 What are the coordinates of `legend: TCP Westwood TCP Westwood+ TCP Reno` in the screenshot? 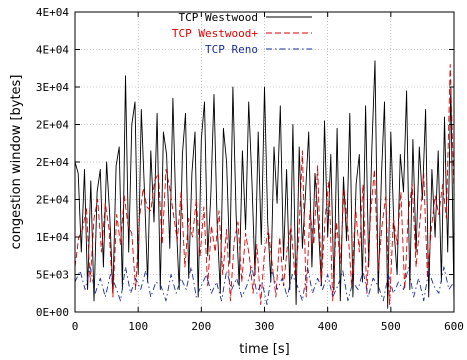 It's located at (242, 33).